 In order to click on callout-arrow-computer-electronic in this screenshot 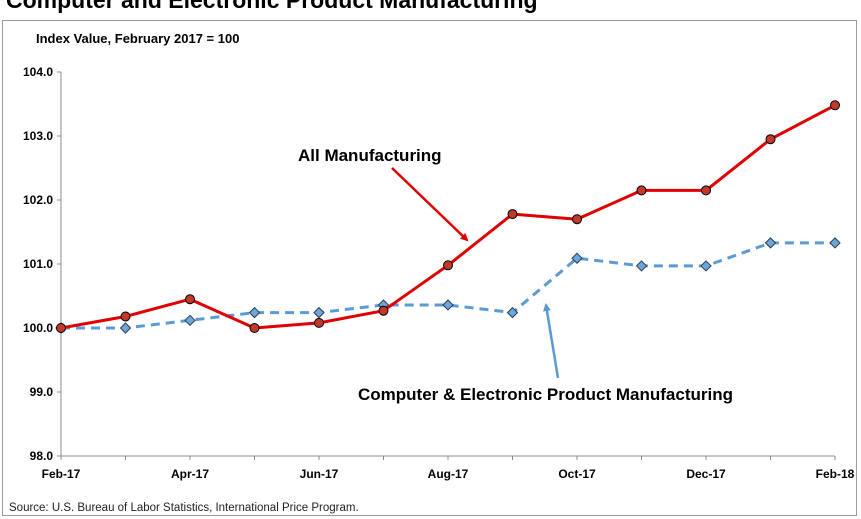, I will do `click(551, 341)`.